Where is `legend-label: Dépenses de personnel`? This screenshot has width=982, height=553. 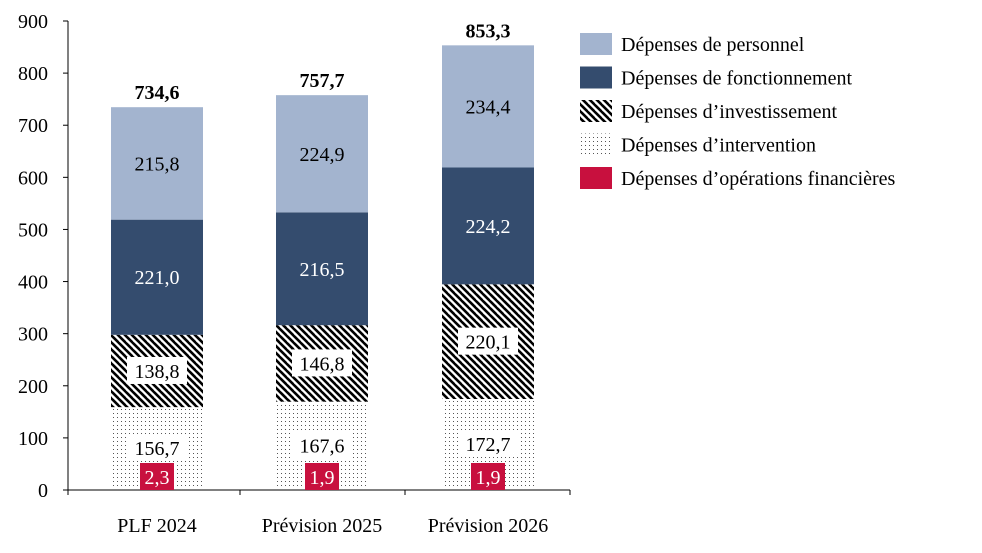 legend-label: Dépenses de personnel is located at coordinates (713, 45).